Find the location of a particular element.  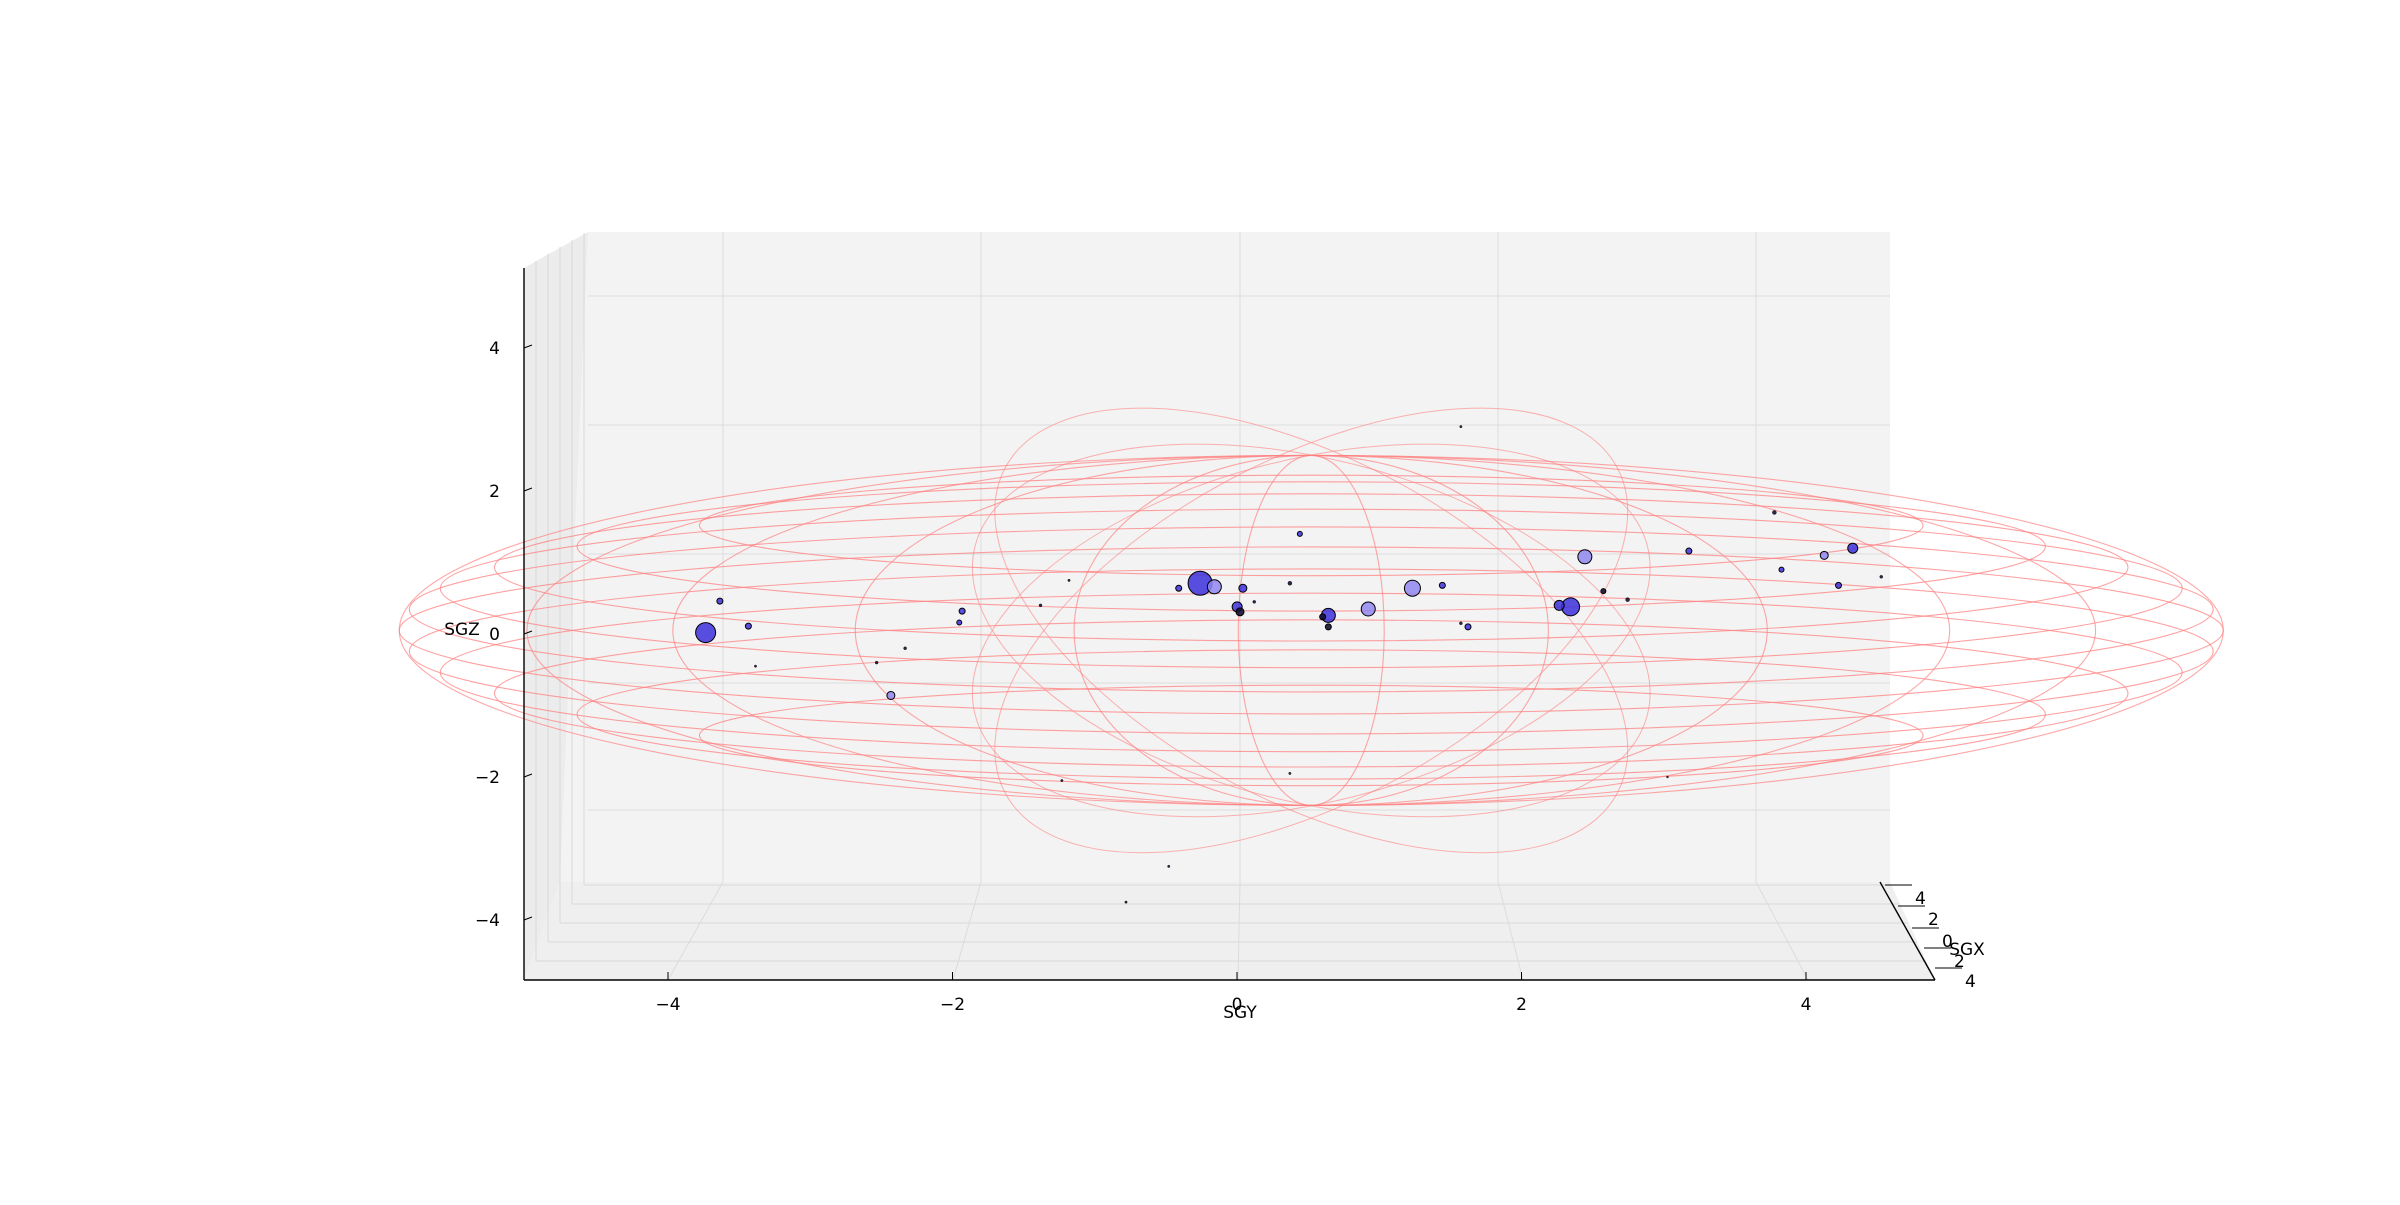

sgz-tick-label: −2 is located at coordinates (487, 778).